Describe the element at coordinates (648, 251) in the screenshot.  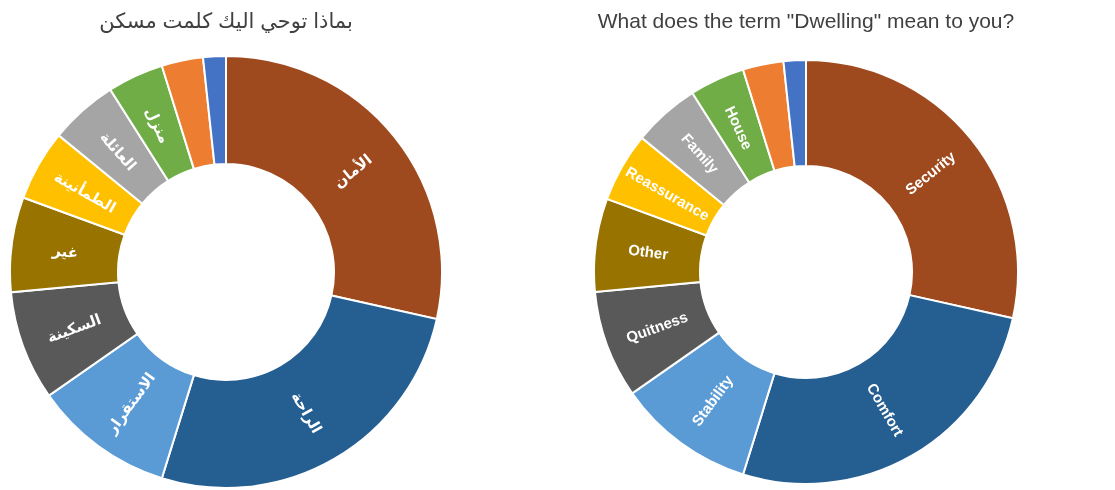
I see `slice-label: Other` at that location.